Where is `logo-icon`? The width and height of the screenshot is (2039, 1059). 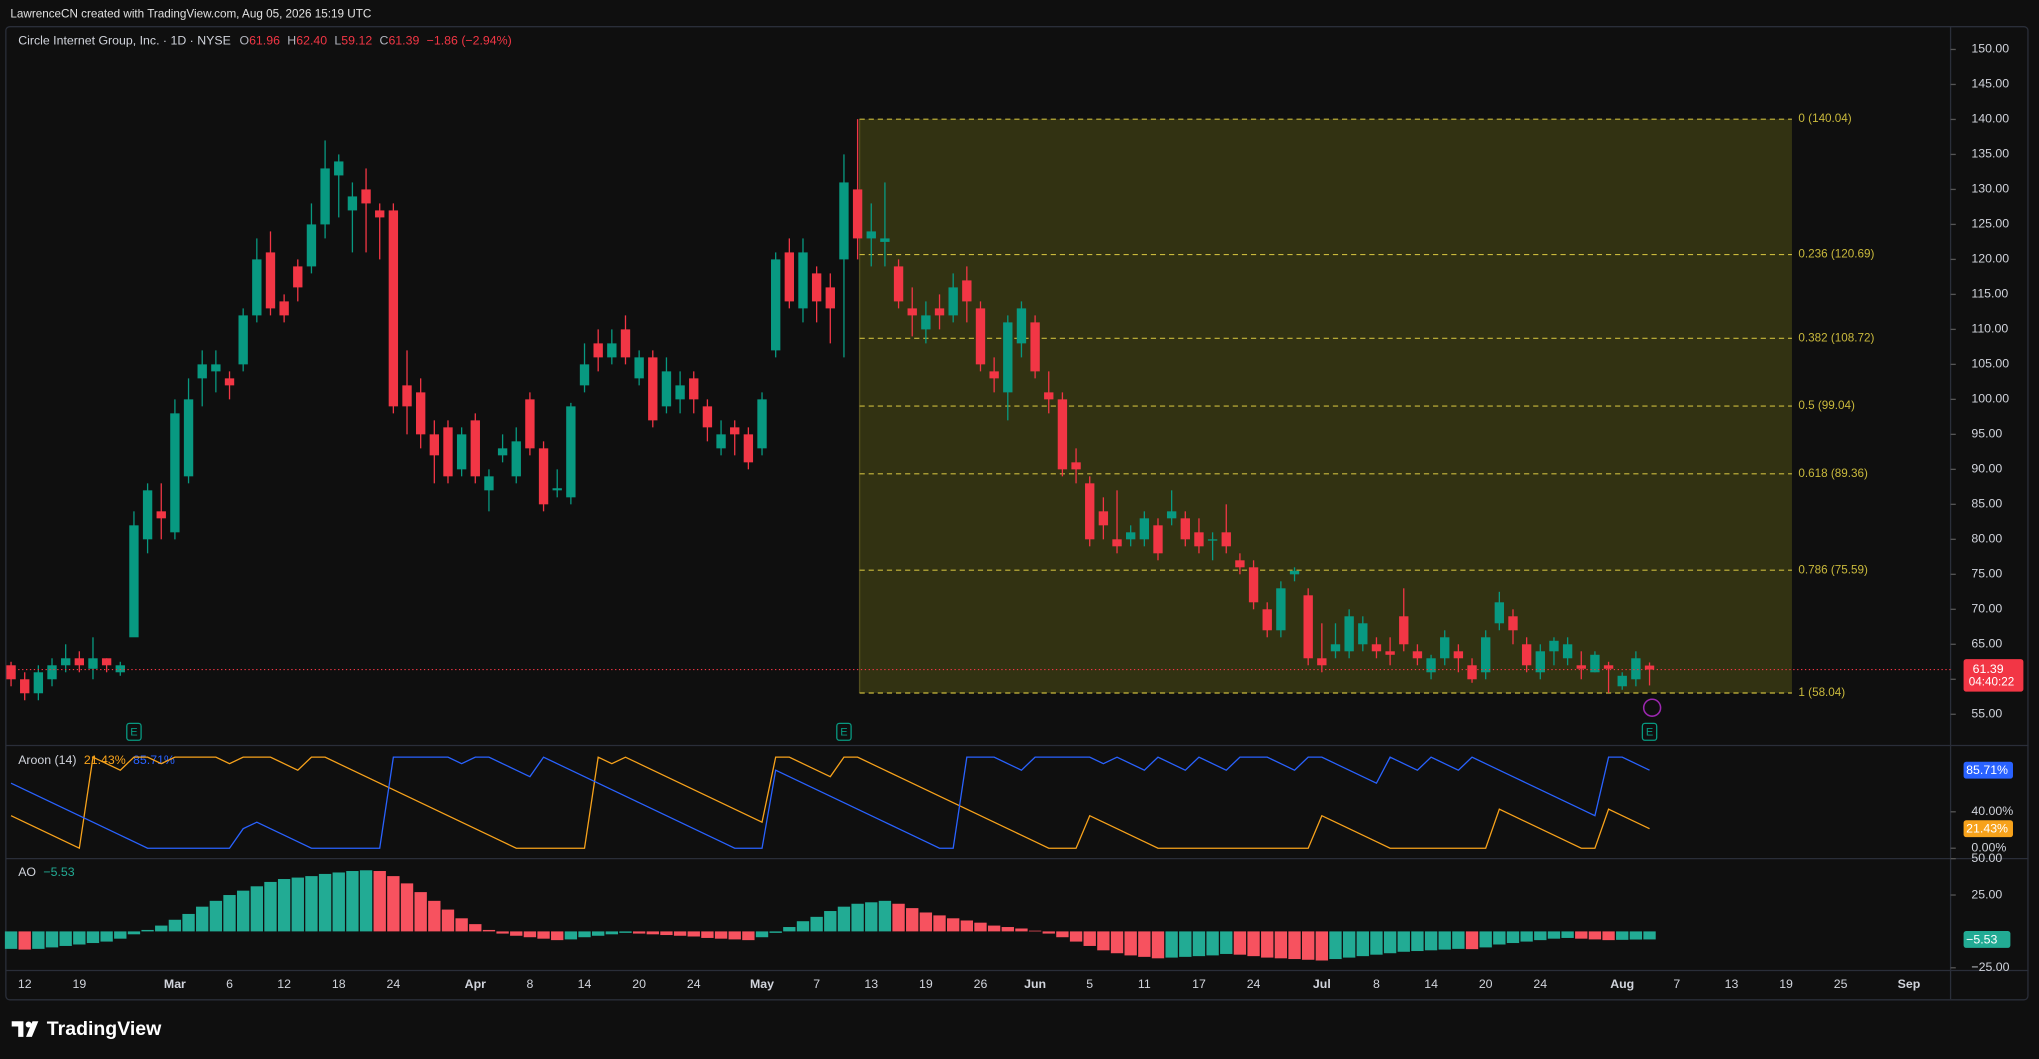
logo-icon is located at coordinates (28, 1024).